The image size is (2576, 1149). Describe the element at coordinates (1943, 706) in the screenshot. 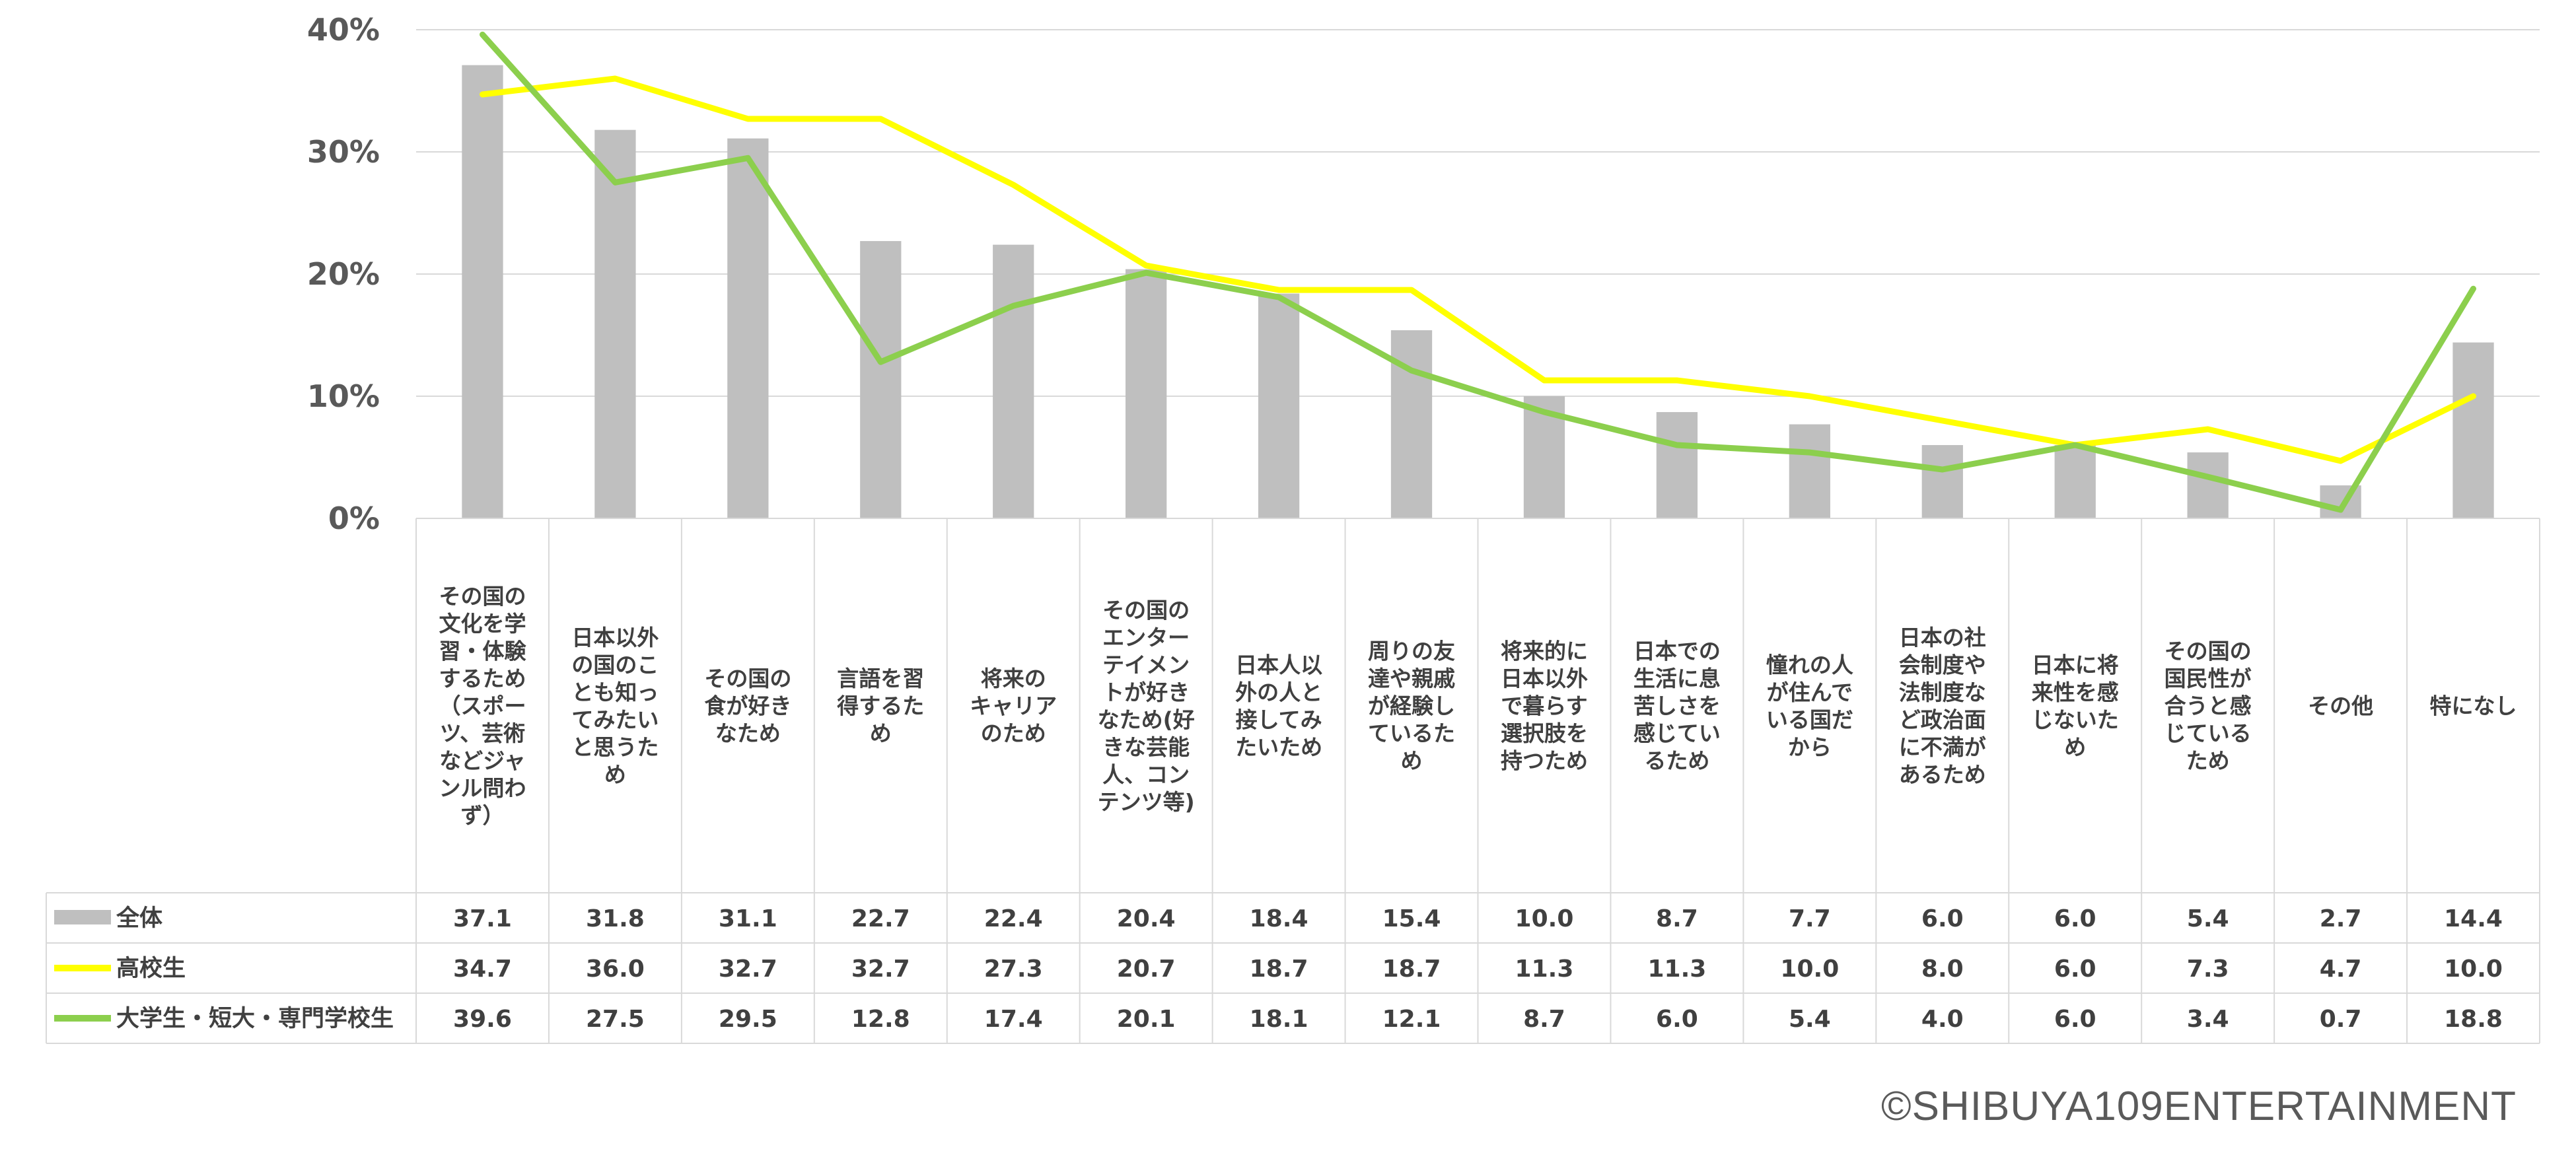

I see `x-category-label: 日本の社会制度や法制度など政治面に不満があるため` at that location.